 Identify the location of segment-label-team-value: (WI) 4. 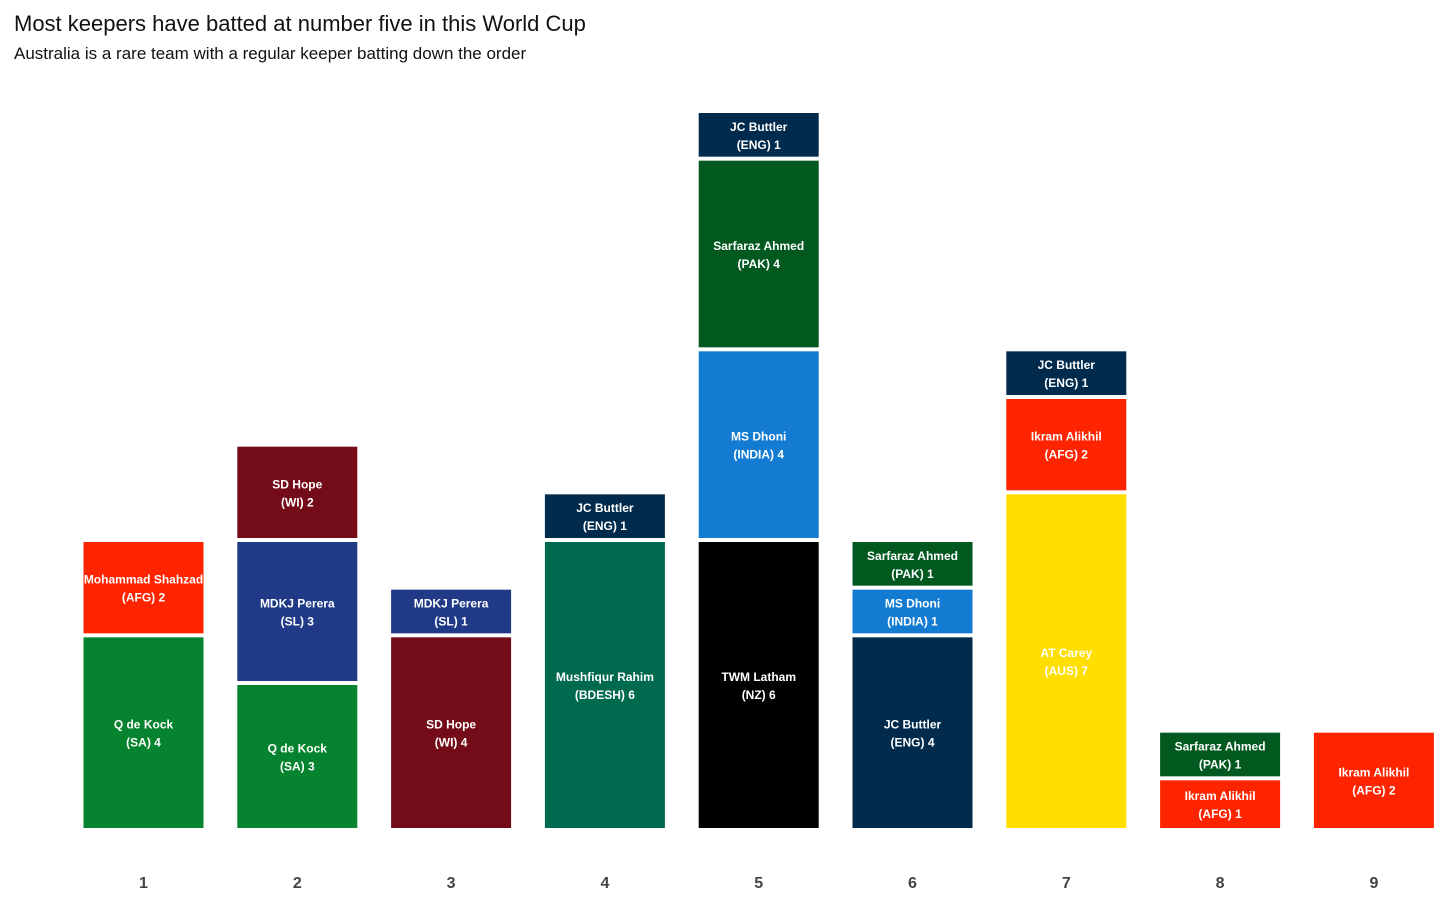
(451, 743).